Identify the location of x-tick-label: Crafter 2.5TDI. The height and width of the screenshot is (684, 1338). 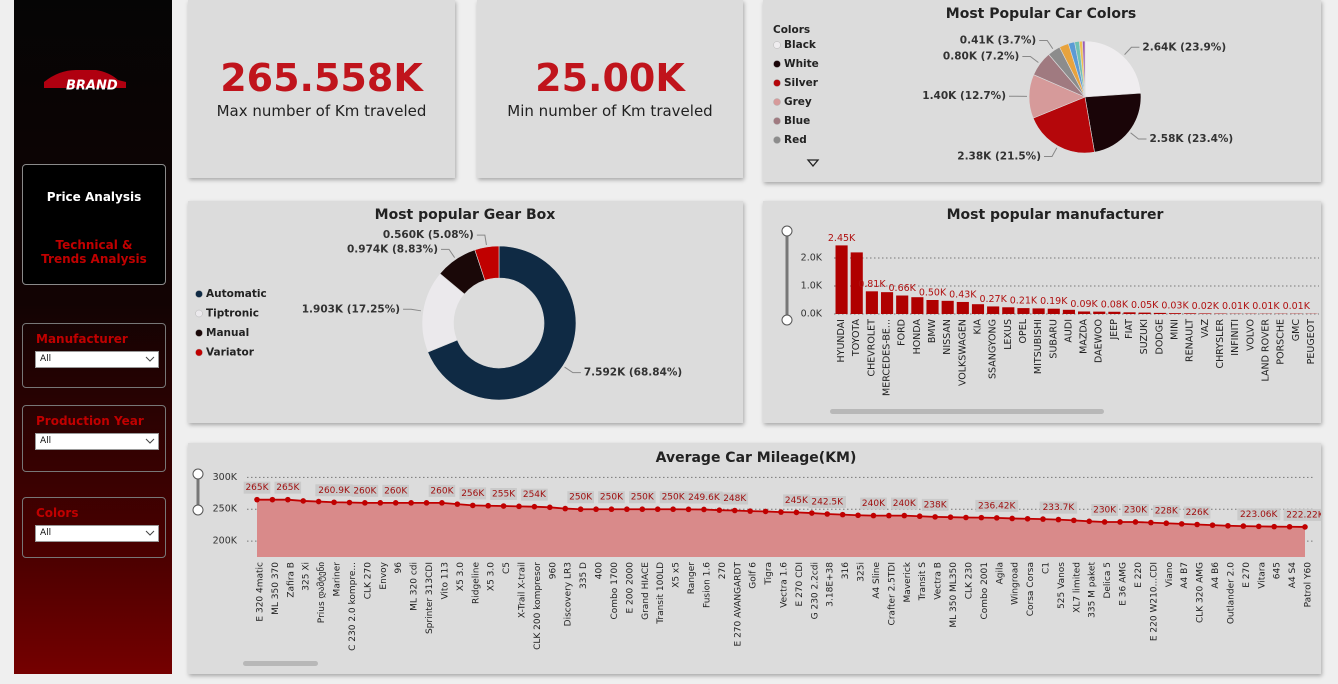
(892, 594).